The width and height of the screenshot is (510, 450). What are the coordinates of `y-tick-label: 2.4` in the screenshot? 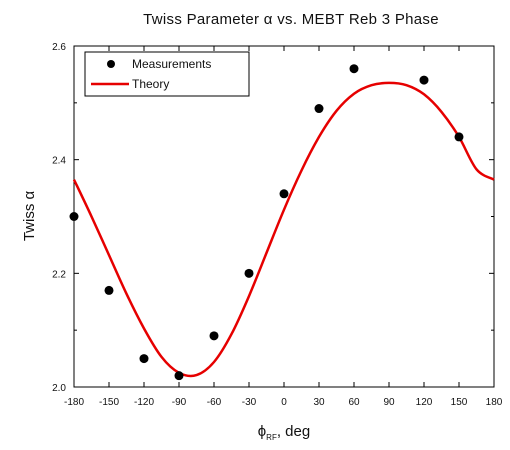 It's located at (59, 161).